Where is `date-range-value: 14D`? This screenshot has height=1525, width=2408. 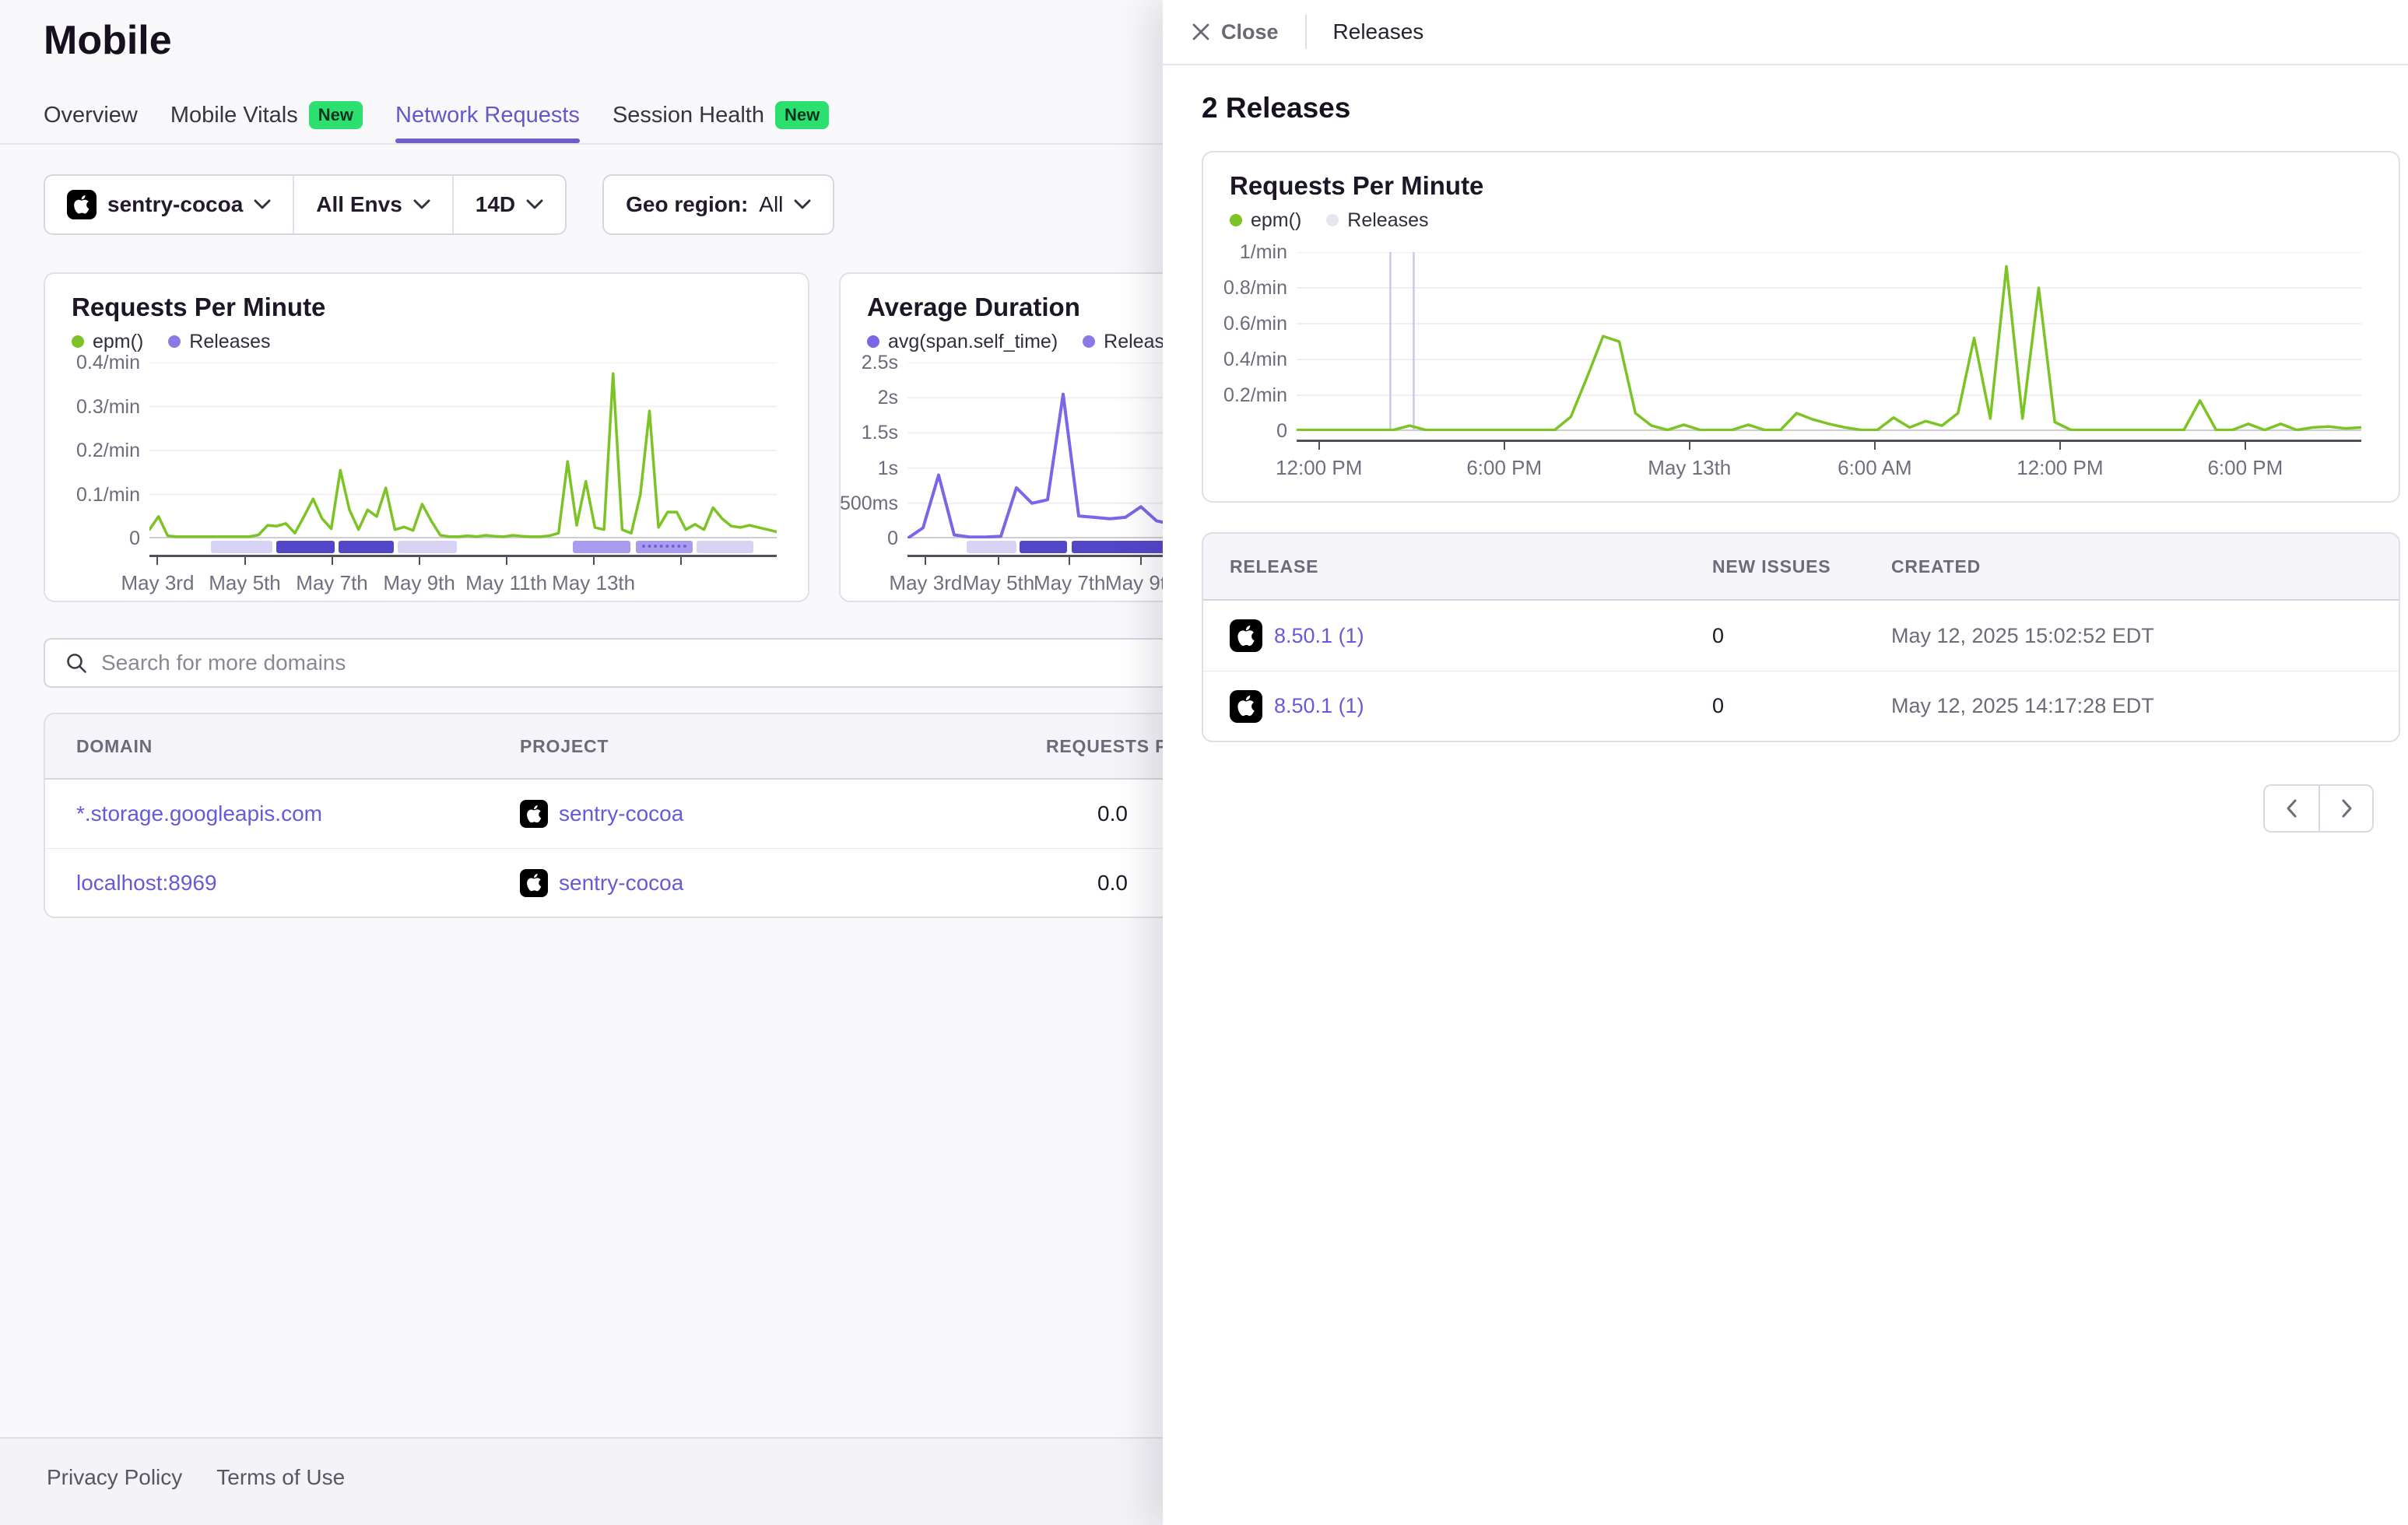 date-range-value: 14D is located at coordinates (495, 204).